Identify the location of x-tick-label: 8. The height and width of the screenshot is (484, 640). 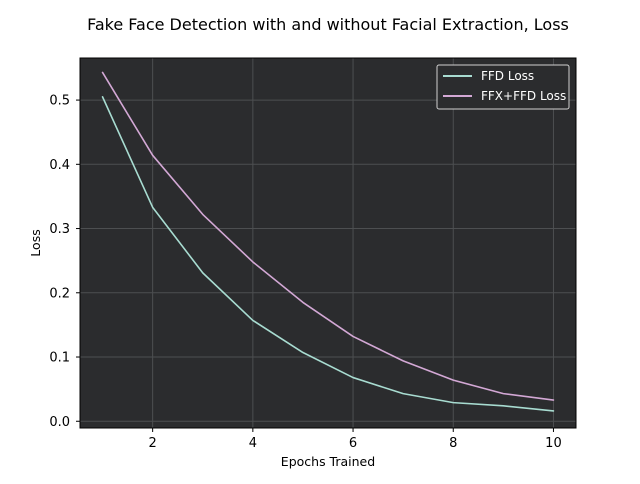
(453, 443).